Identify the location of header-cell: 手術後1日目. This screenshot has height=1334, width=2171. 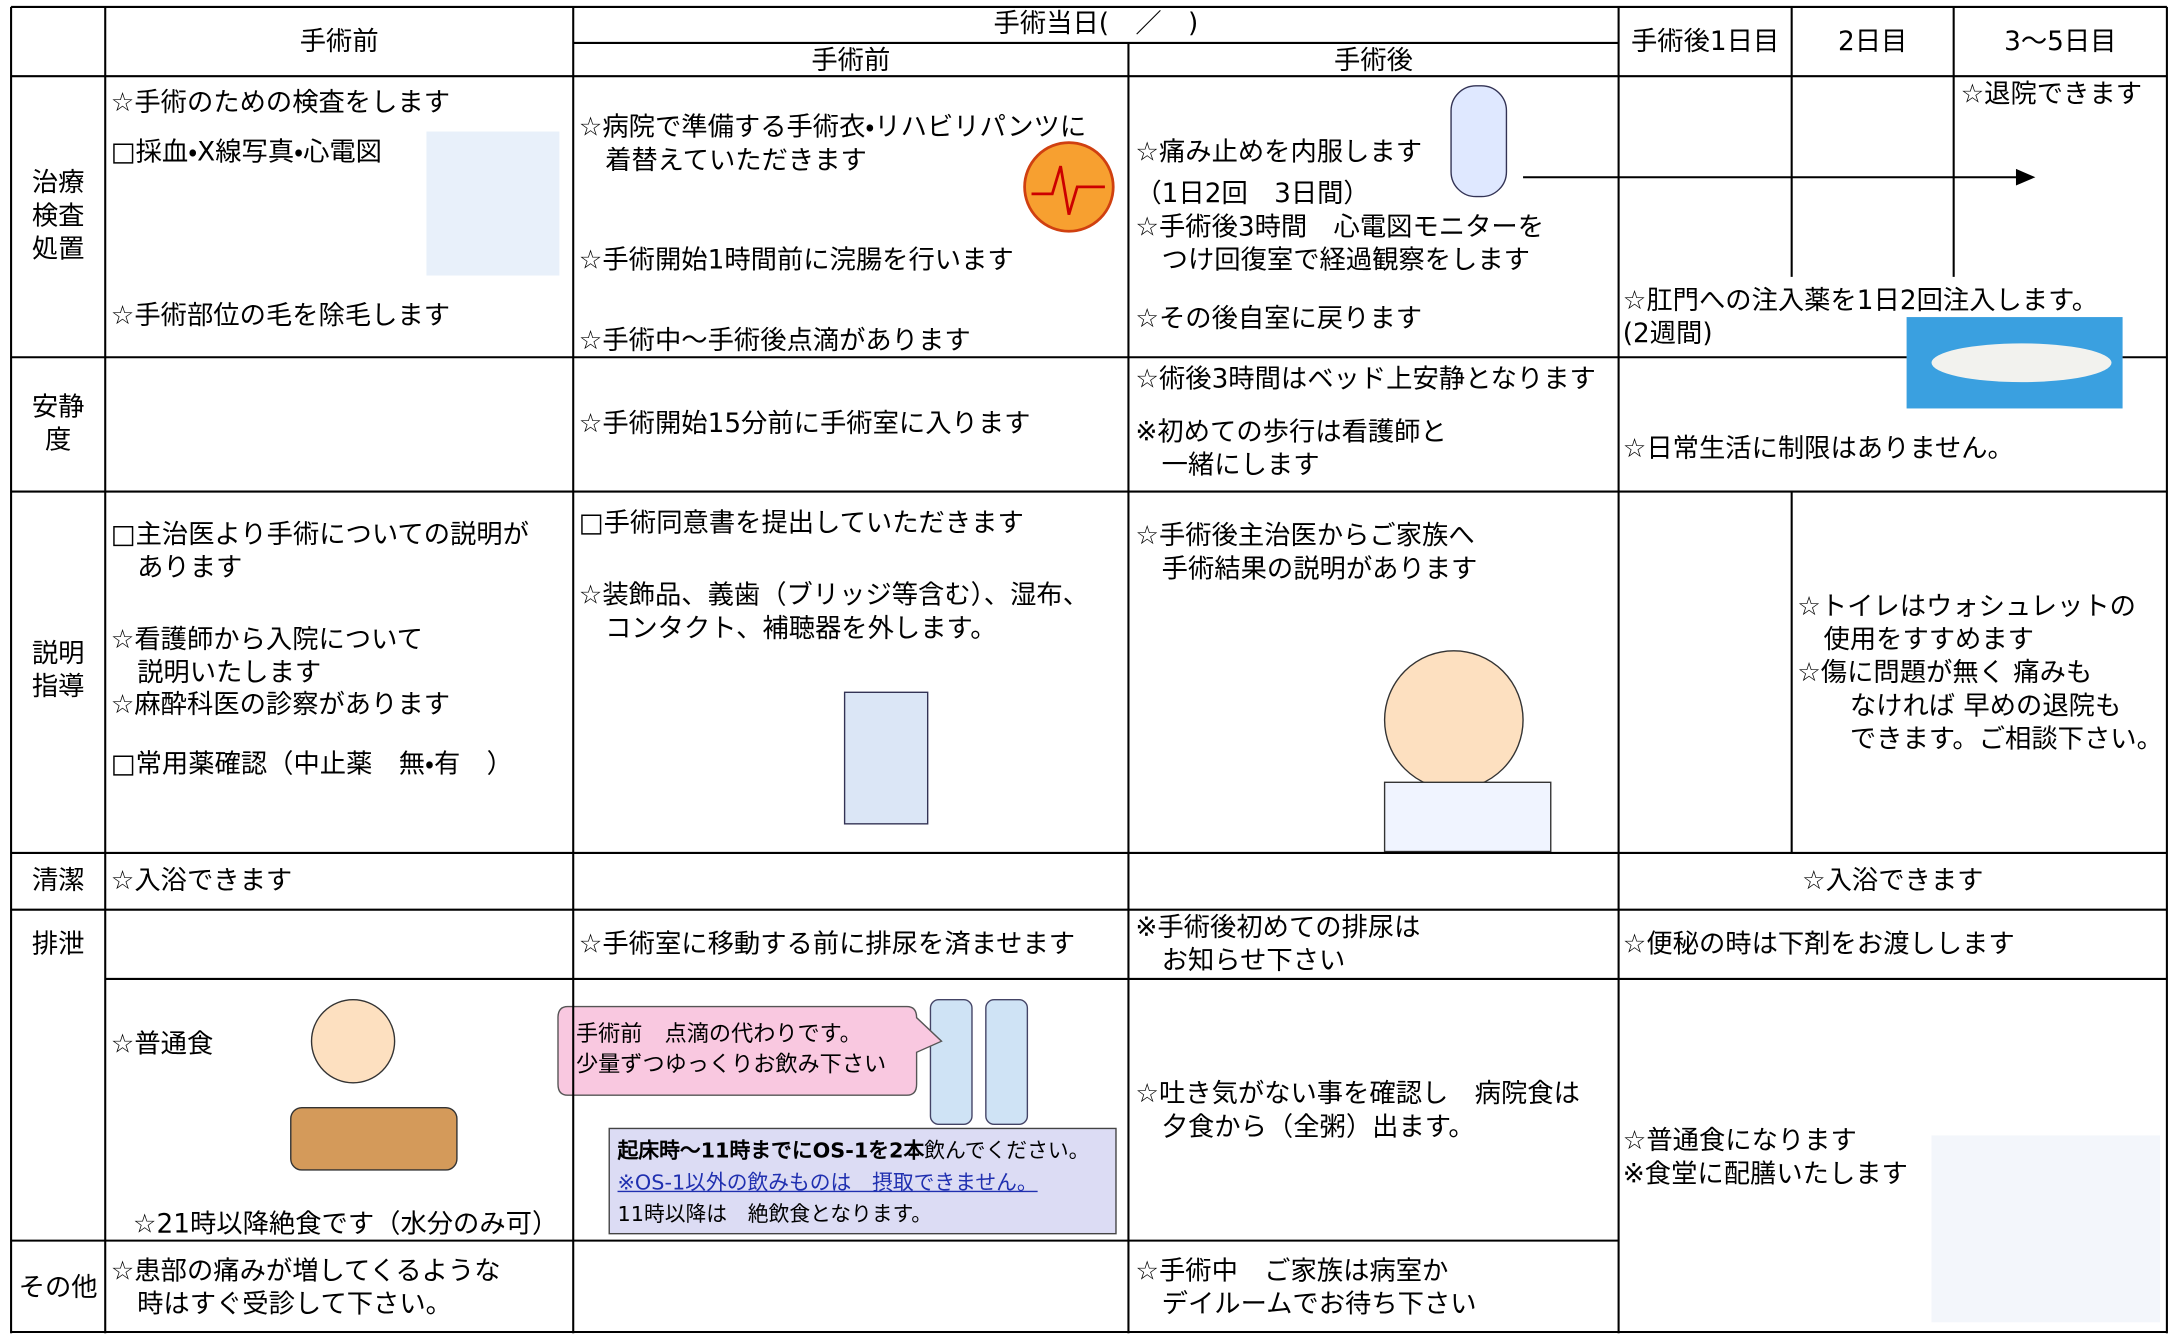
(1705, 41).